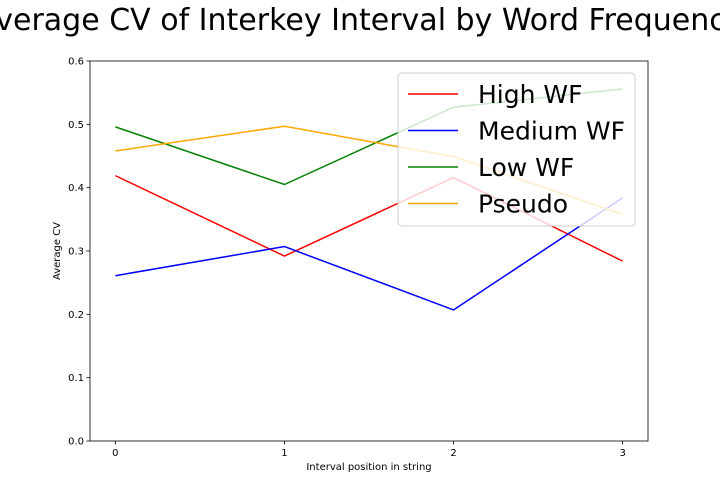 Image resolution: width=720 pixels, height=504 pixels. Describe the element at coordinates (622, 453) in the screenshot. I see `x-tick-label: 3` at that location.